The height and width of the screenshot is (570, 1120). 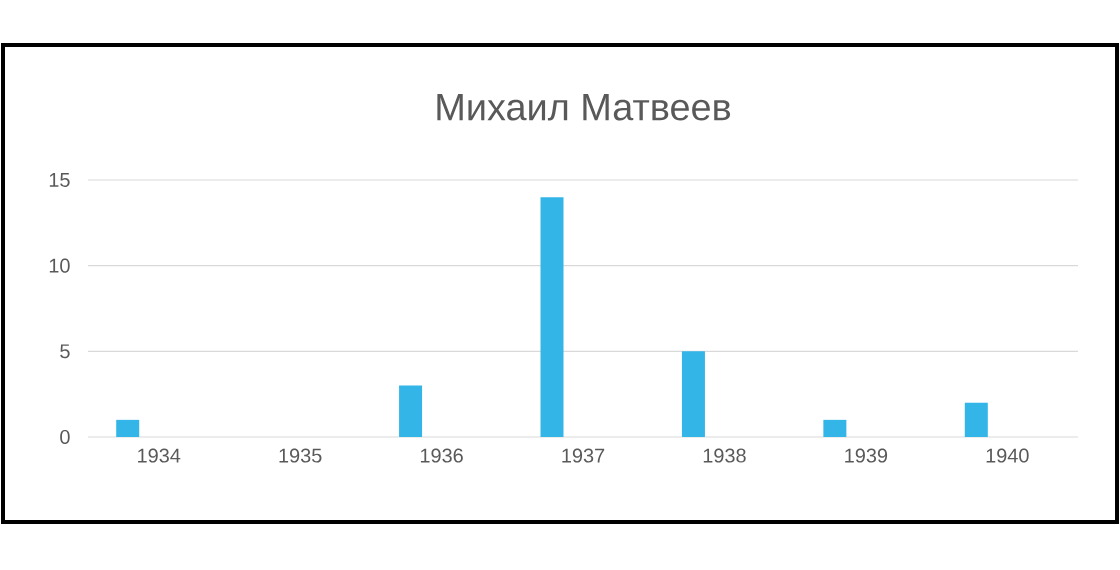 What do you see at coordinates (300, 455) in the screenshot?
I see `x-tick-label: 1935` at bounding box center [300, 455].